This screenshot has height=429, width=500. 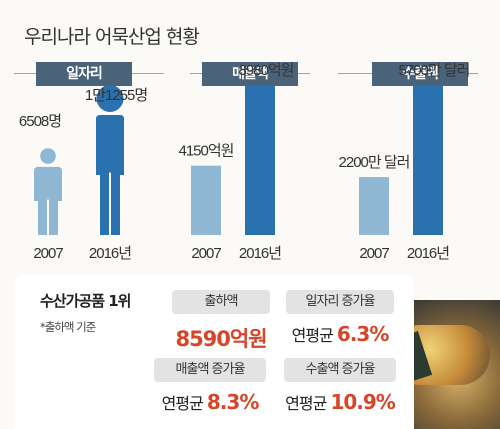 I want to click on sales-growth-value: 연평균 8.3%, so click(x=210, y=402).